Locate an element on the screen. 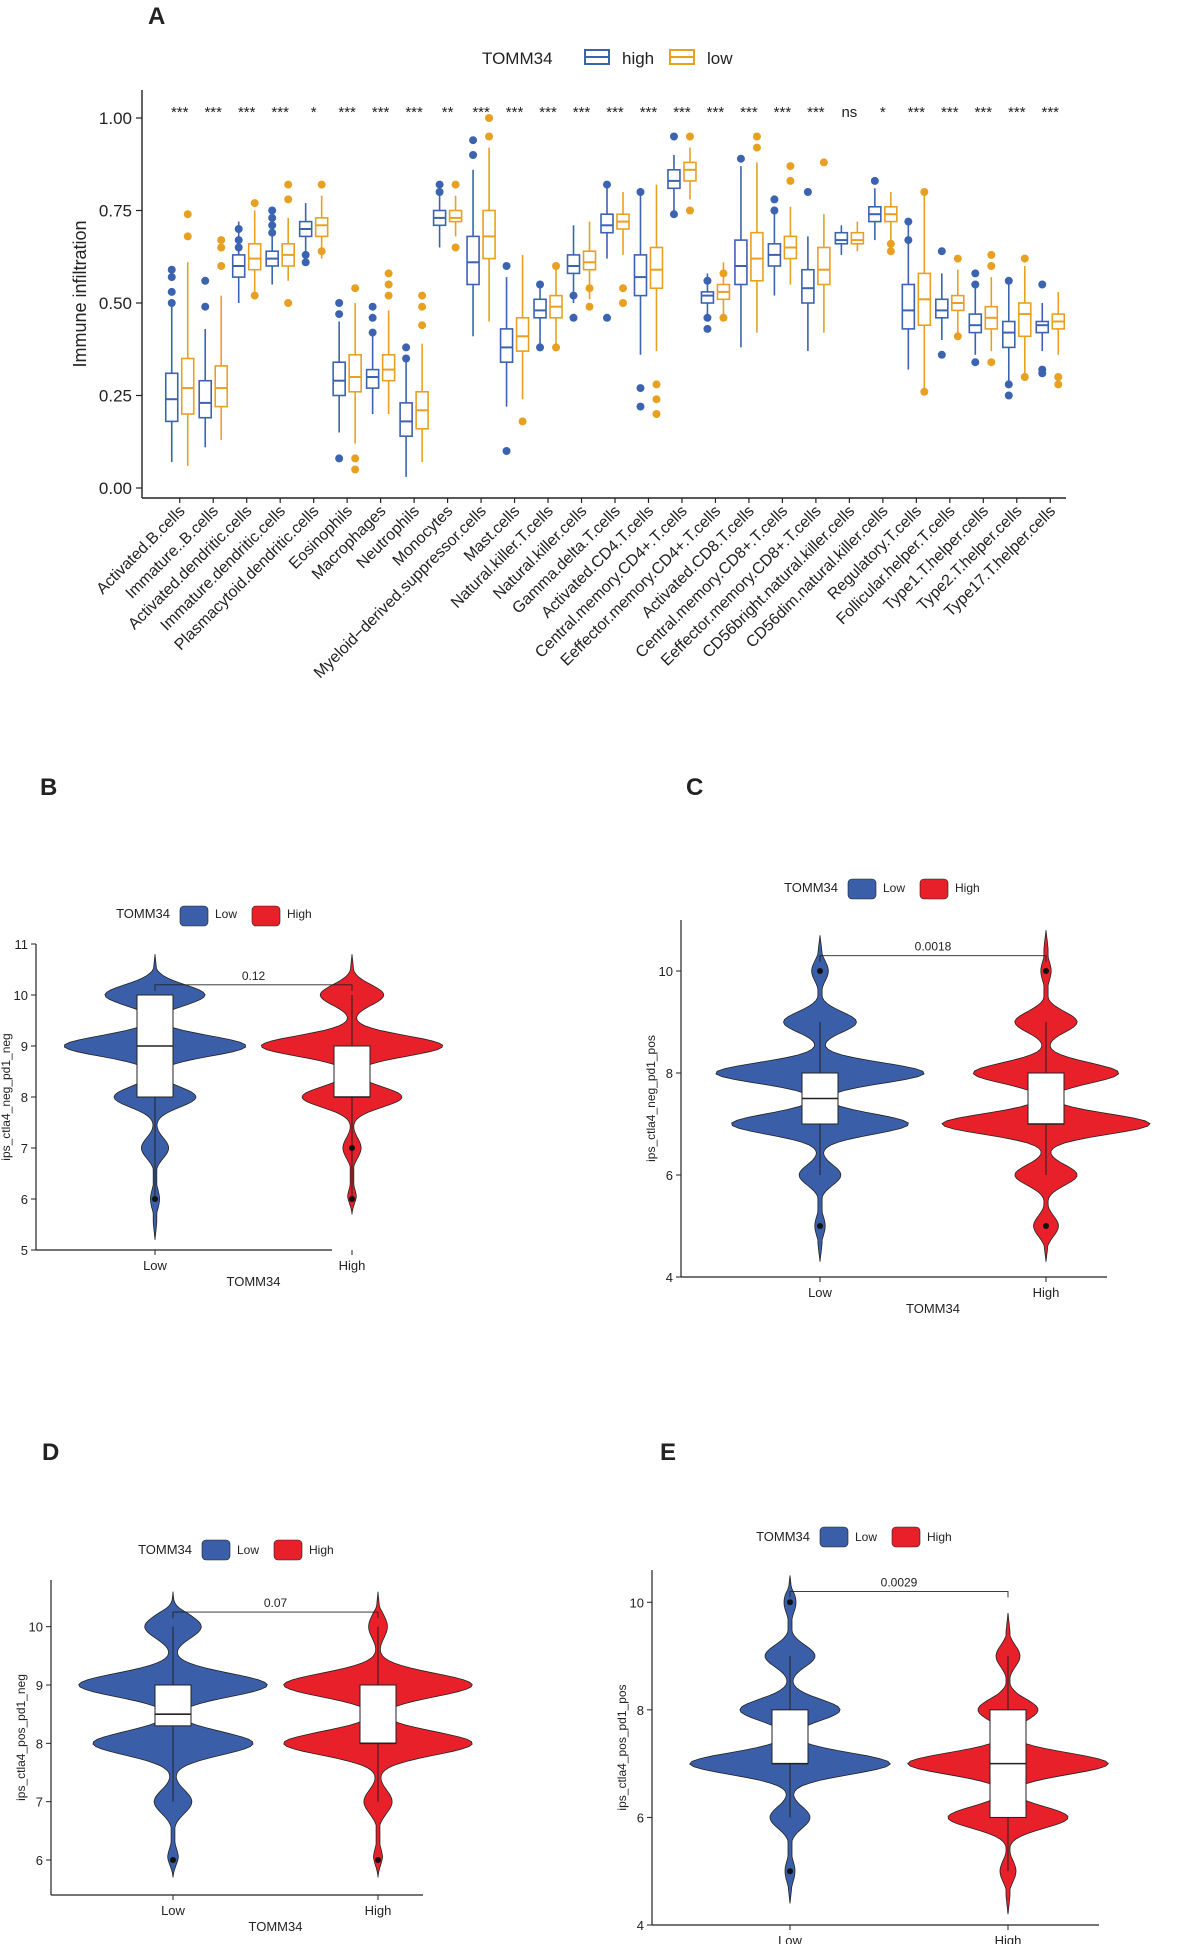  legend-item-high: High is located at coordinates (921, 1537).